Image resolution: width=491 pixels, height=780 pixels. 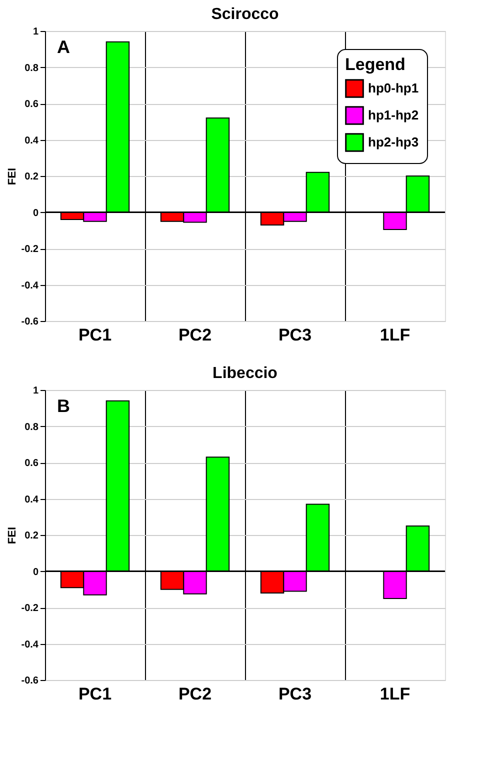 I want to click on annotation: B, so click(x=63, y=406).